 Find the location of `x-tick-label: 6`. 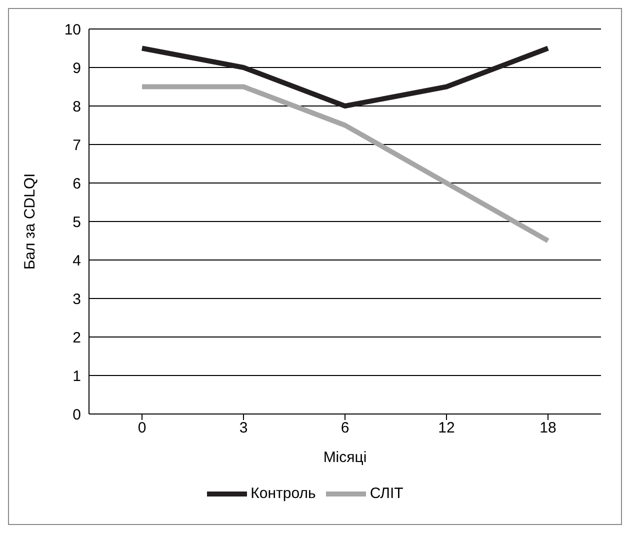

x-tick-label: 6 is located at coordinates (345, 428).